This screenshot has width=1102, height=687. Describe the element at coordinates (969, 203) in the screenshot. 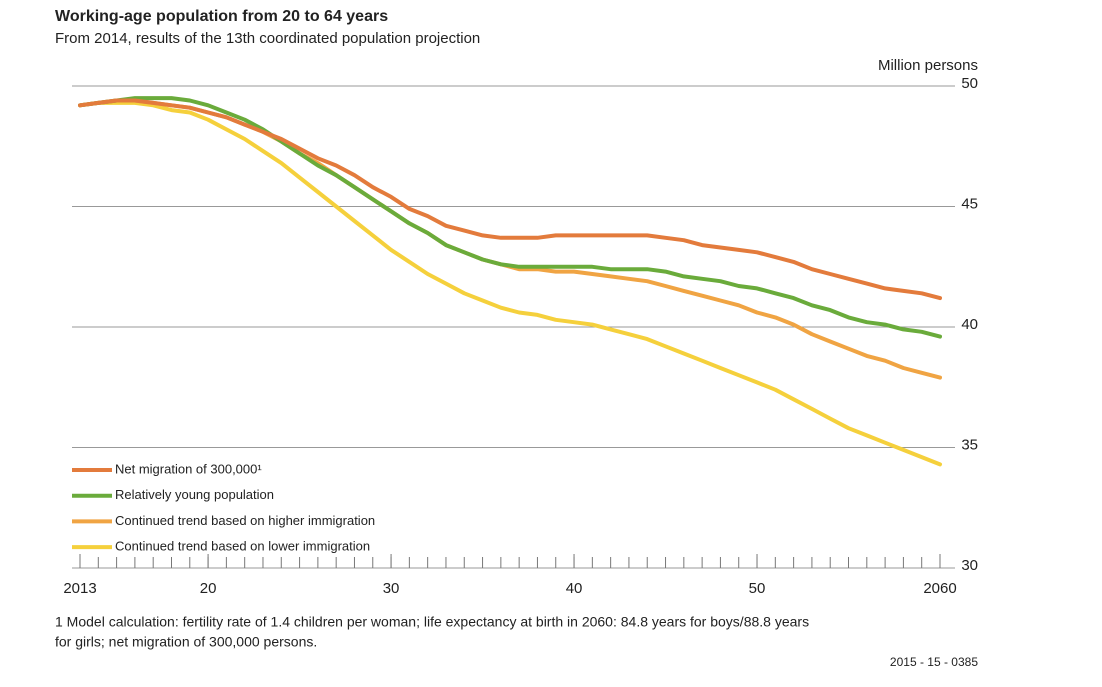

I see `y-tick-label: 45` at that location.